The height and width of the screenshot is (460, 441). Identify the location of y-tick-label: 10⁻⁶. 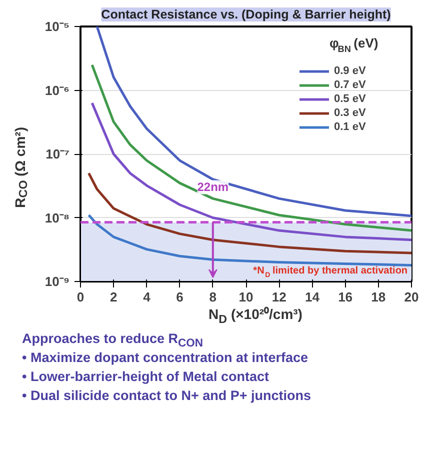
(57, 90).